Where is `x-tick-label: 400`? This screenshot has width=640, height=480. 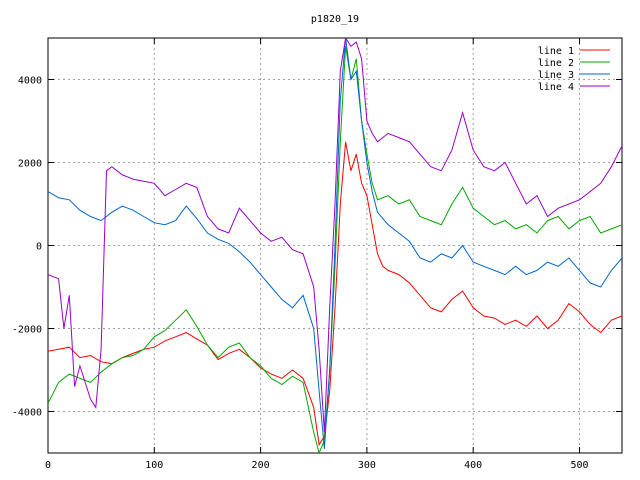 x-tick-label: 400 is located at coordinates (473, 465).